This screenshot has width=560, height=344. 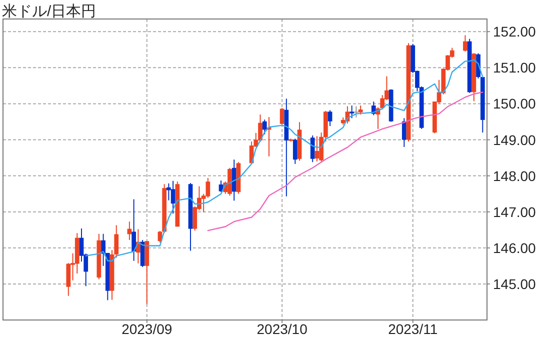 What do you see at coordinates (514, 140) in the screenshot?
I see `y-tick-label: 149.00` at bounding box center [514, 140].